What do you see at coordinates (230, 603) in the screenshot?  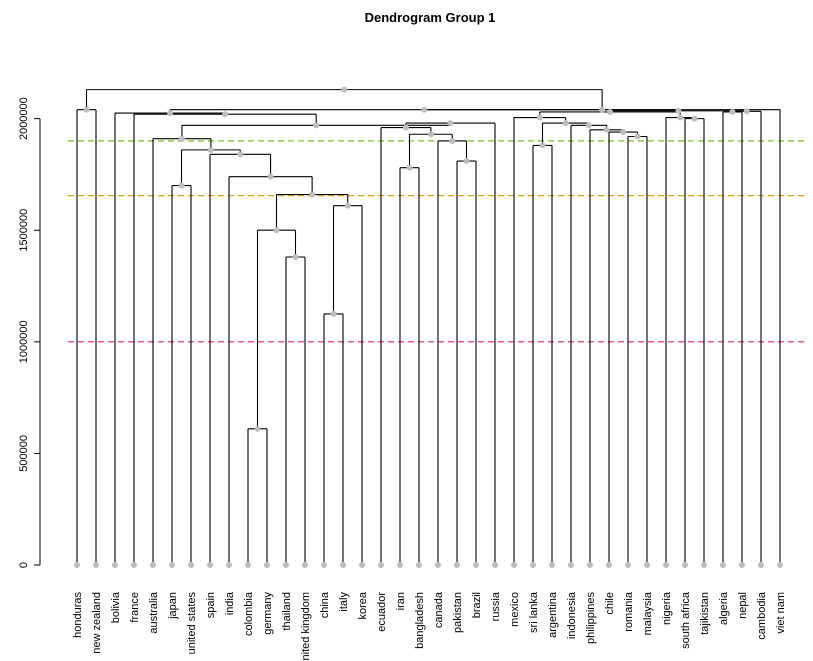 I see `leaf-label: india` at bounding box center [230, 603].